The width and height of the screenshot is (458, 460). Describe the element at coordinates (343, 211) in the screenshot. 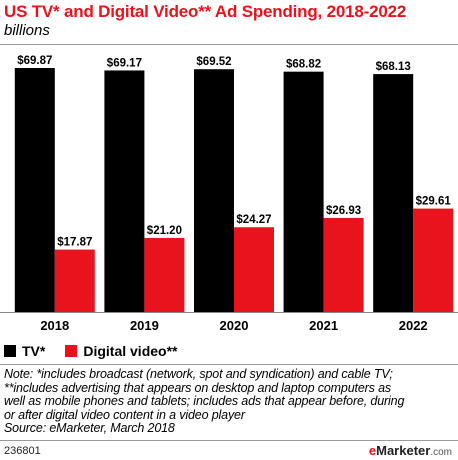

I see `data-label: $26.93` at that location.